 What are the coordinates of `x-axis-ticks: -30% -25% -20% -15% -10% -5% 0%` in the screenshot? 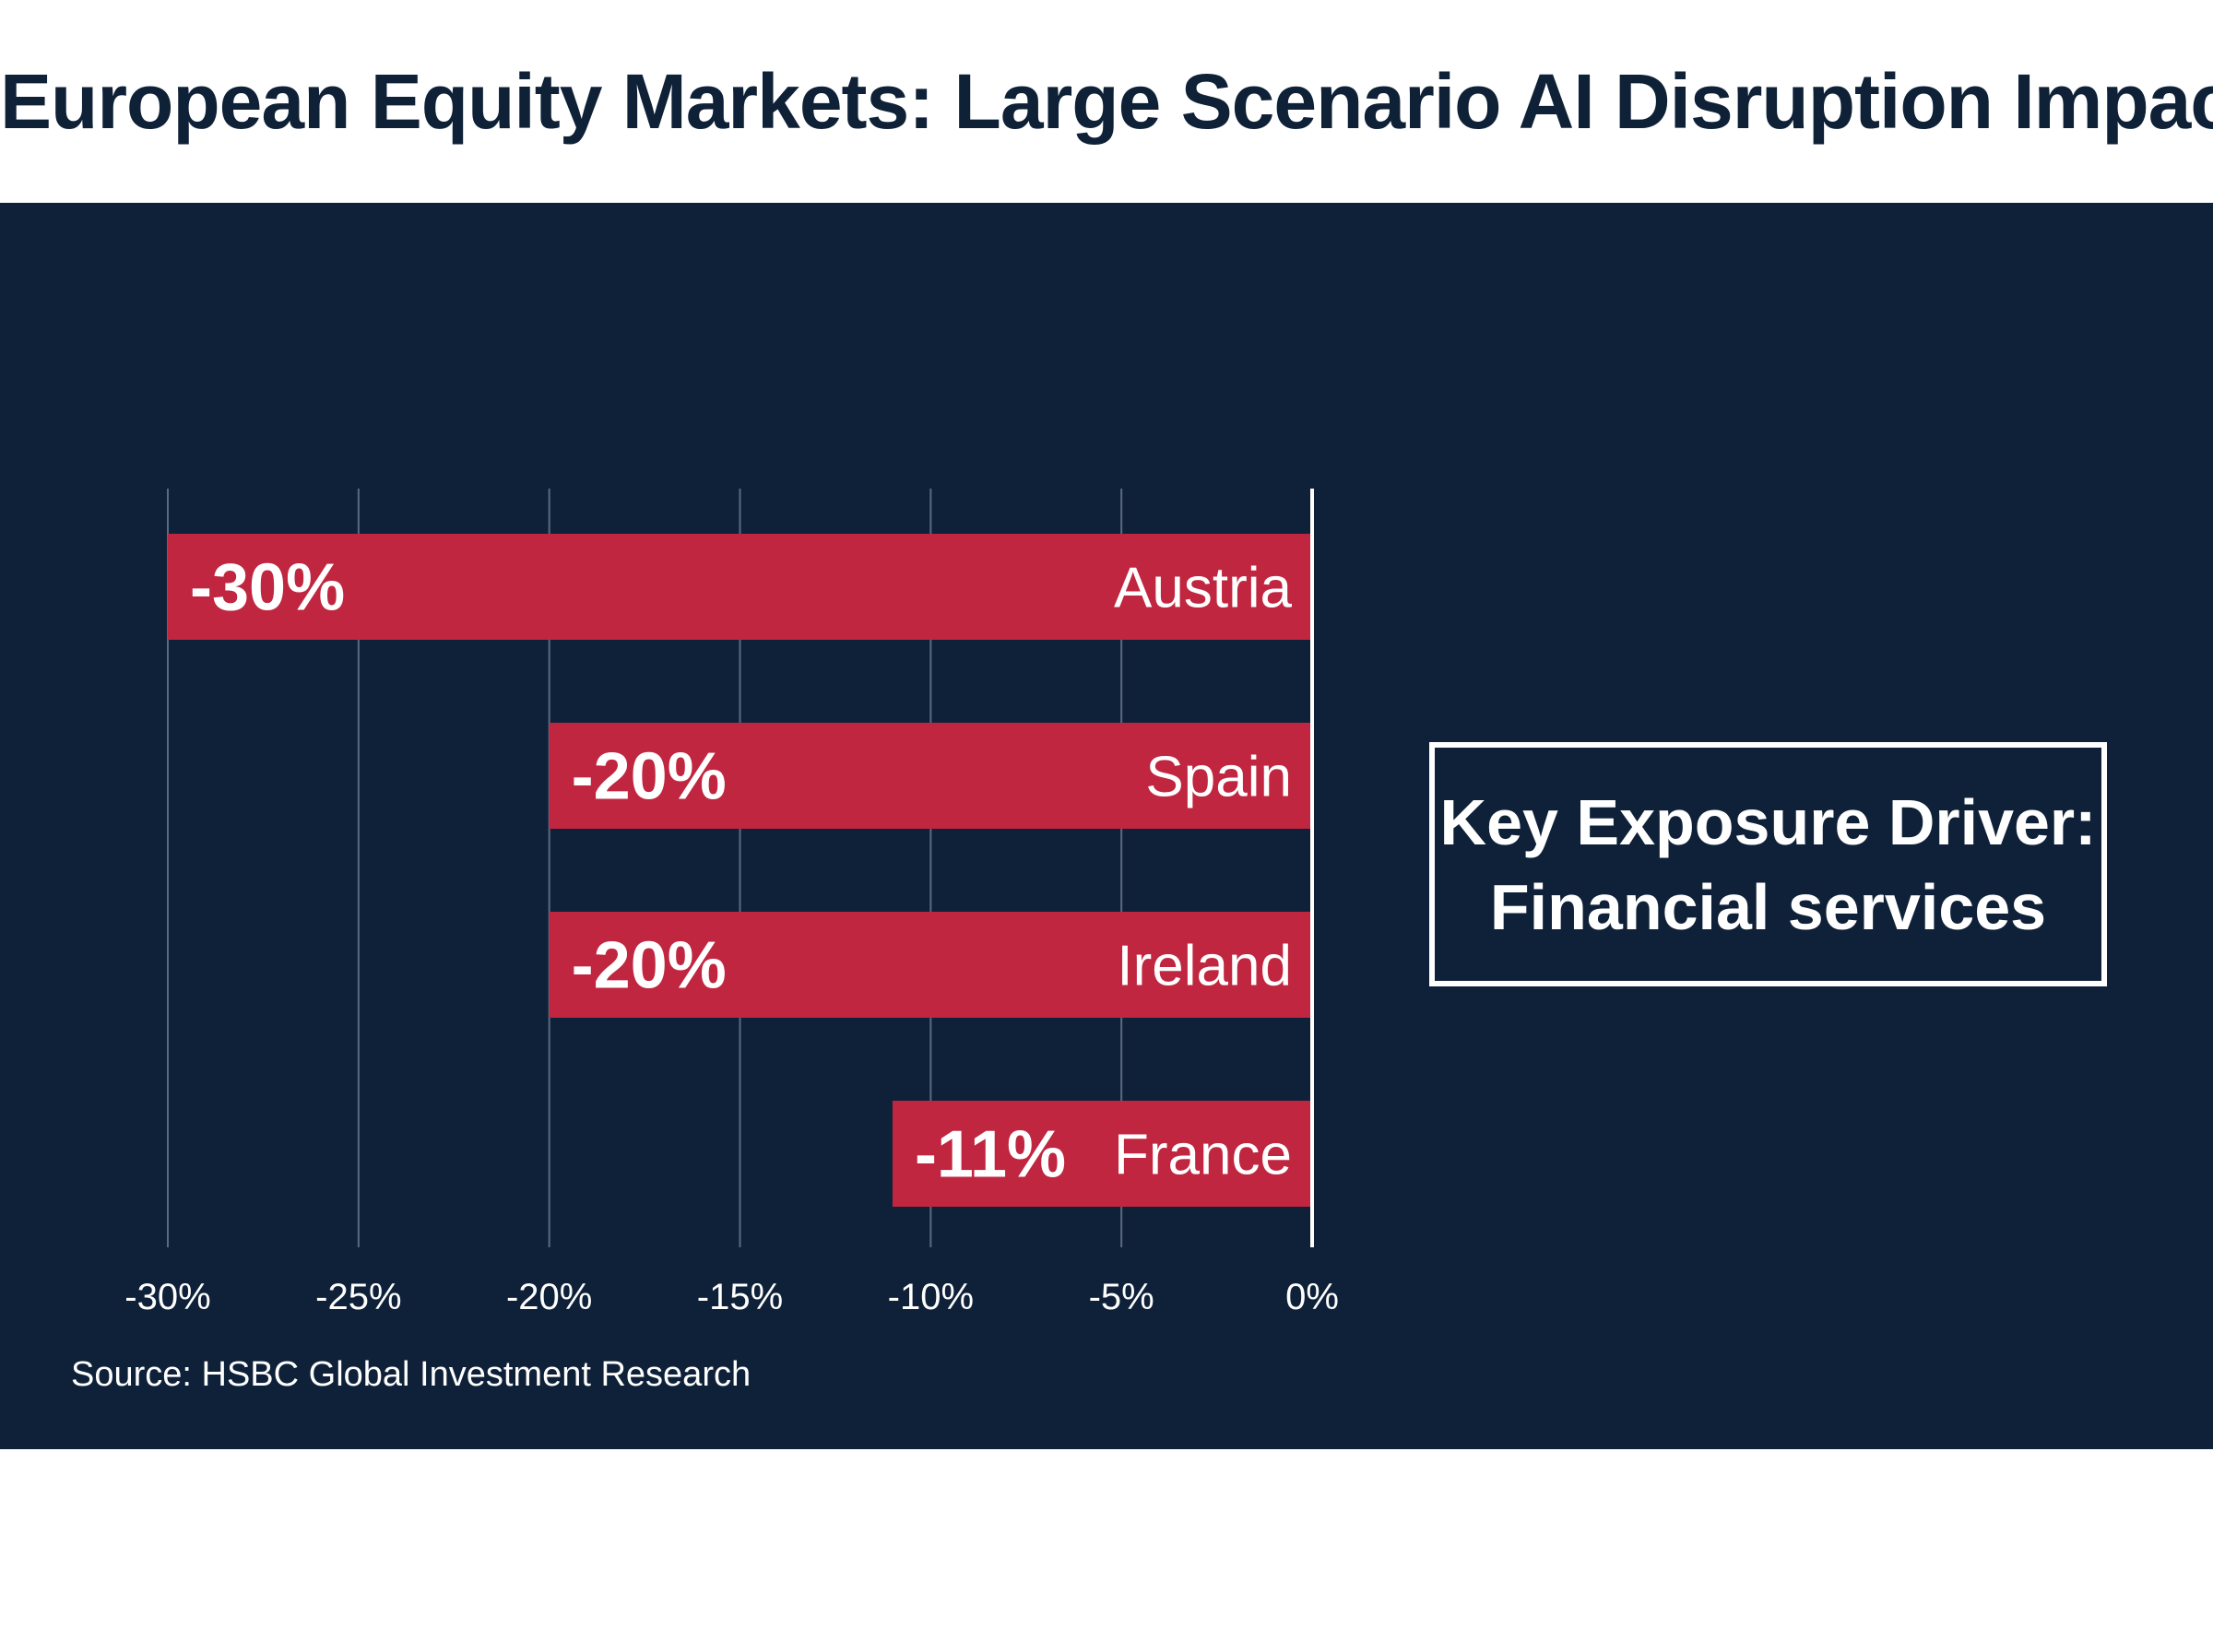 It's located at (731, 1297).